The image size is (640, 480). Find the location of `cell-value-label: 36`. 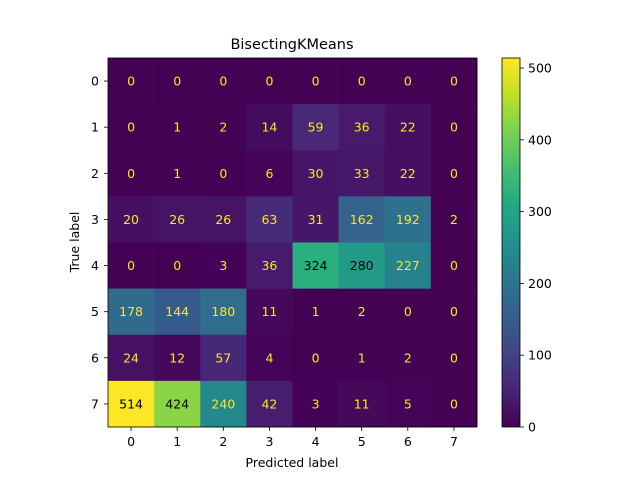

cell-value-label: 36 is located at coordinates (269, 265).